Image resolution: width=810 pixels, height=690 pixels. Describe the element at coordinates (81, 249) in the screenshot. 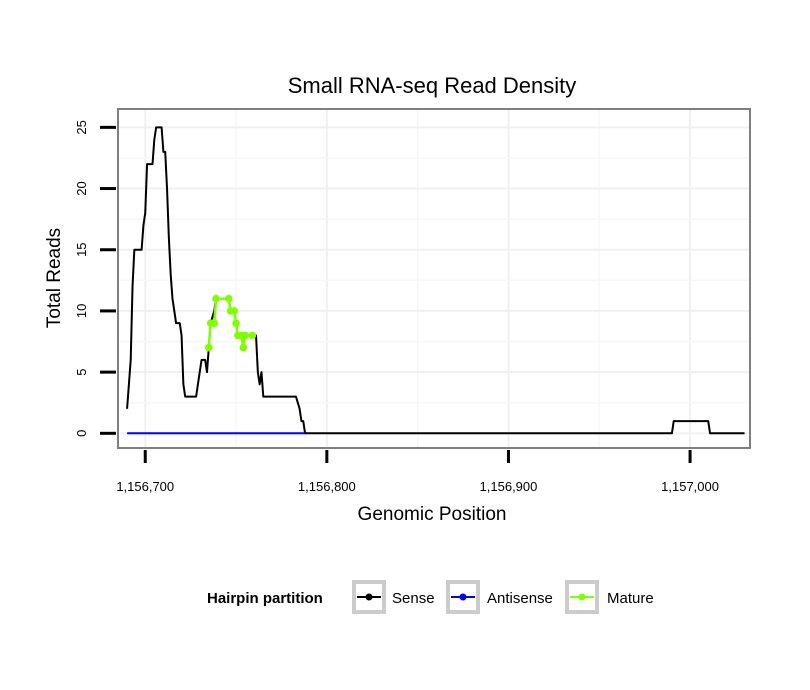

I see `y-tick-label: 15` at that location.